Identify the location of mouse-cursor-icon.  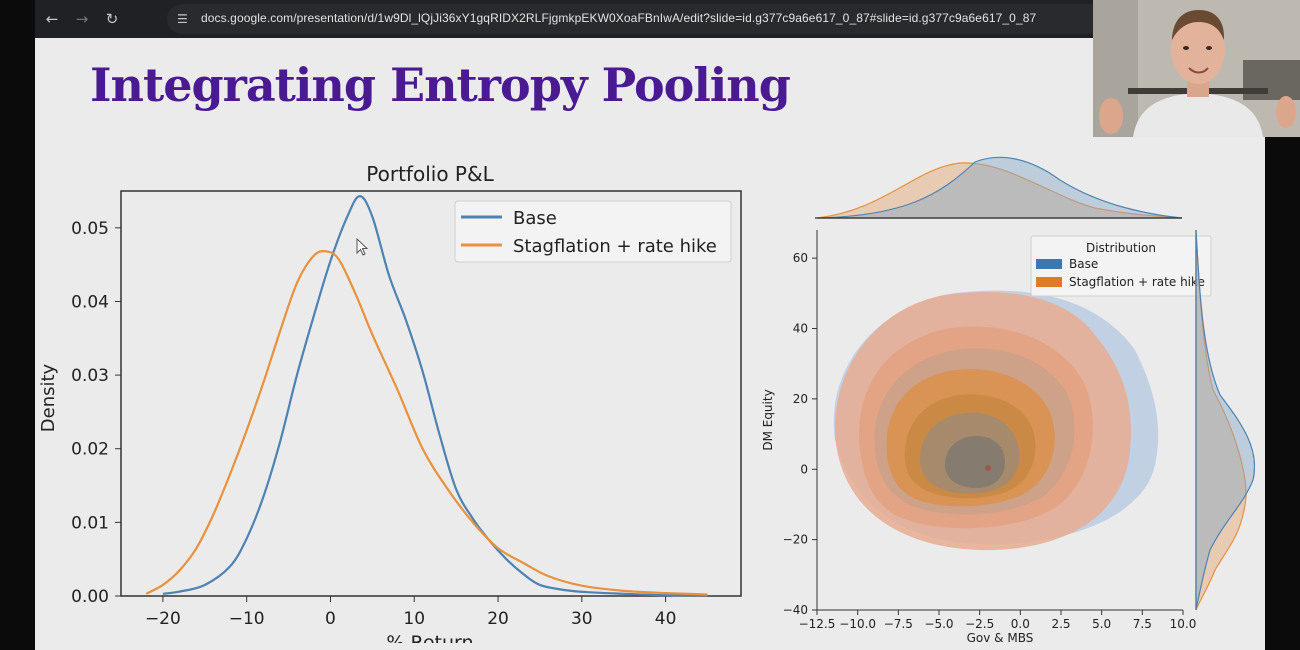
(362, 247).